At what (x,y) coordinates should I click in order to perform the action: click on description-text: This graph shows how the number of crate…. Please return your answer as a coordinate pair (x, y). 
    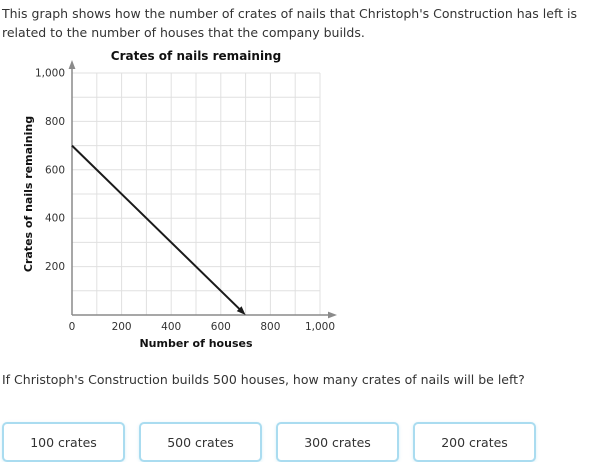
    Looking at the image, I should click on (289, 23).